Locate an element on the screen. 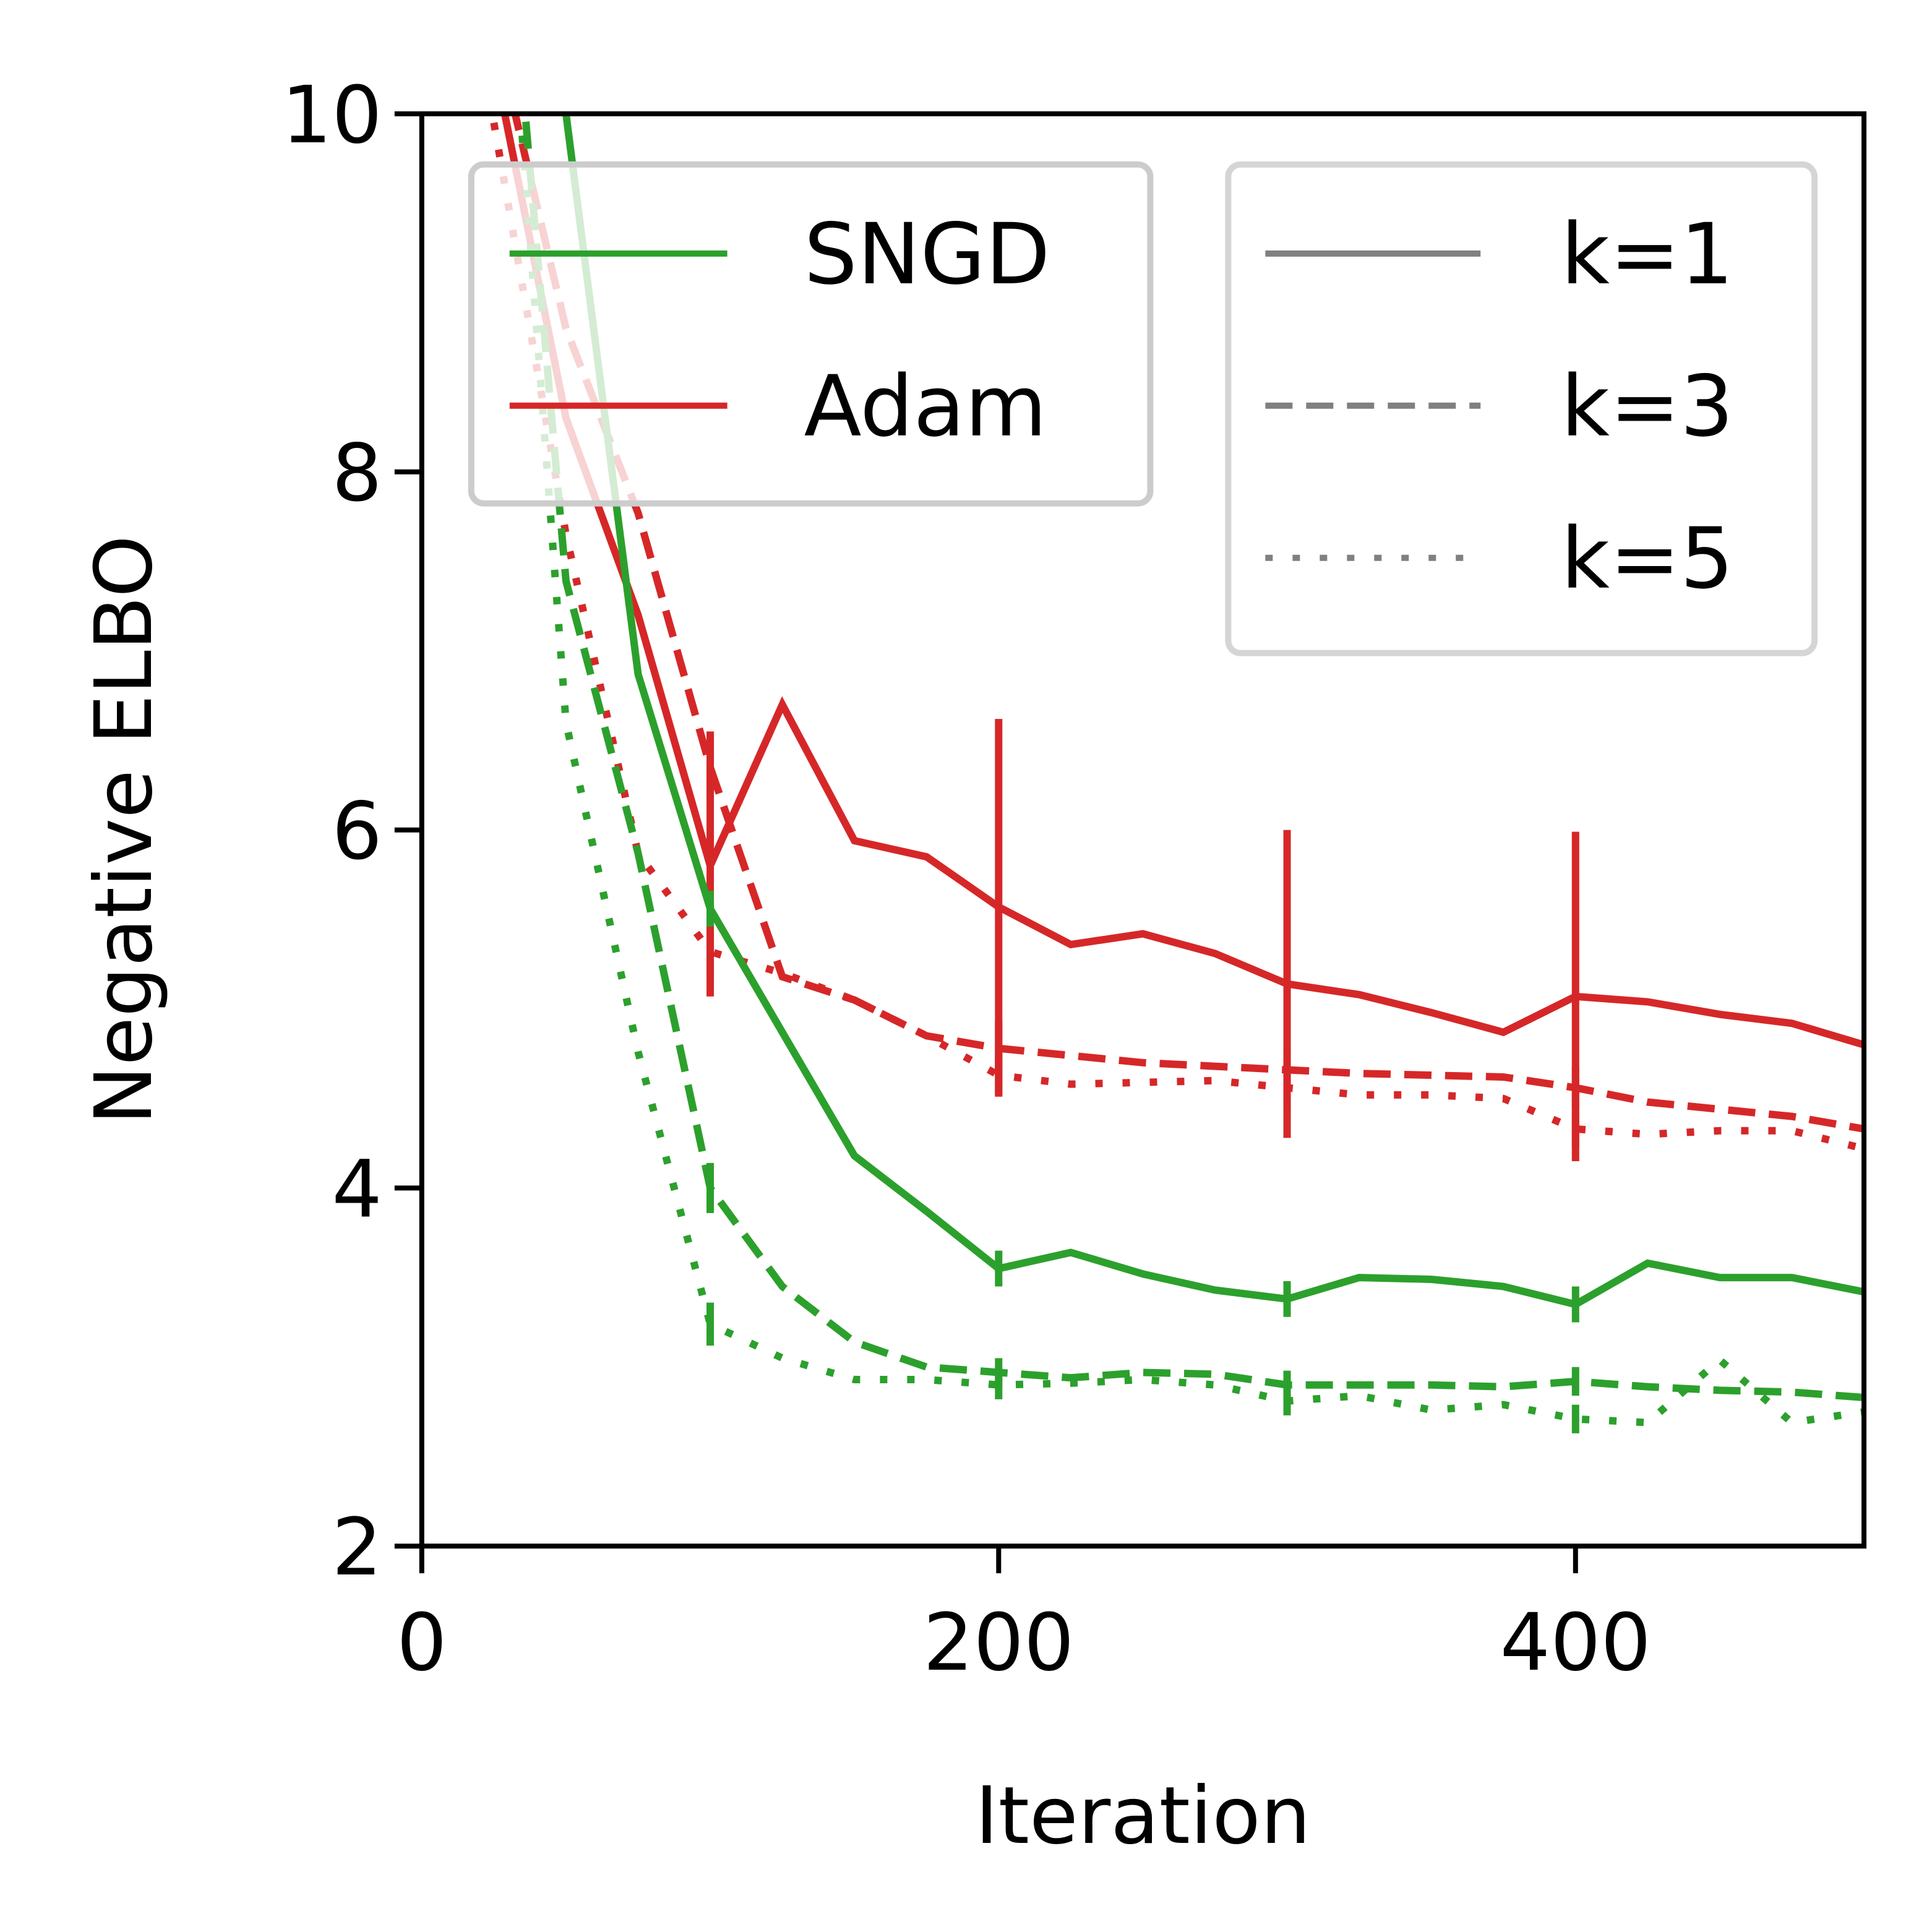  legend-label: SNGD is located at coordinates (927, 255).